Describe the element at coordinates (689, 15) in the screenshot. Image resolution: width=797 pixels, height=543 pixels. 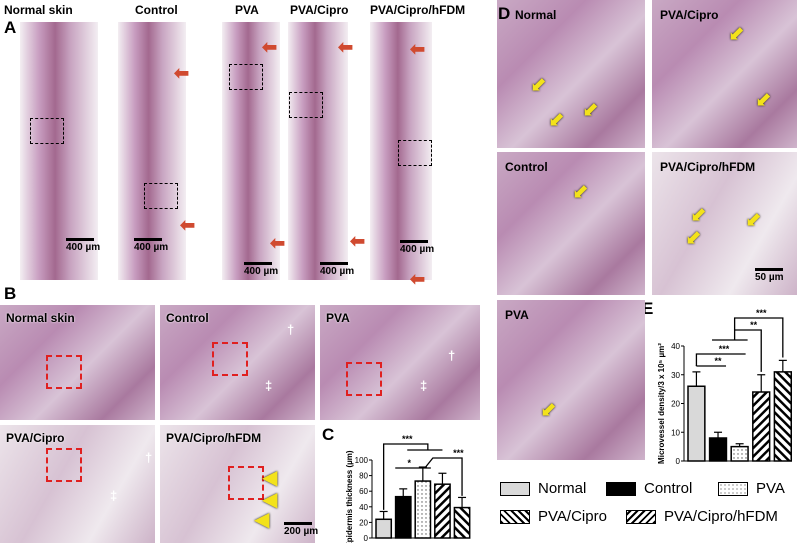
I see `panel-d-label: PVA/Cipro` at that location.